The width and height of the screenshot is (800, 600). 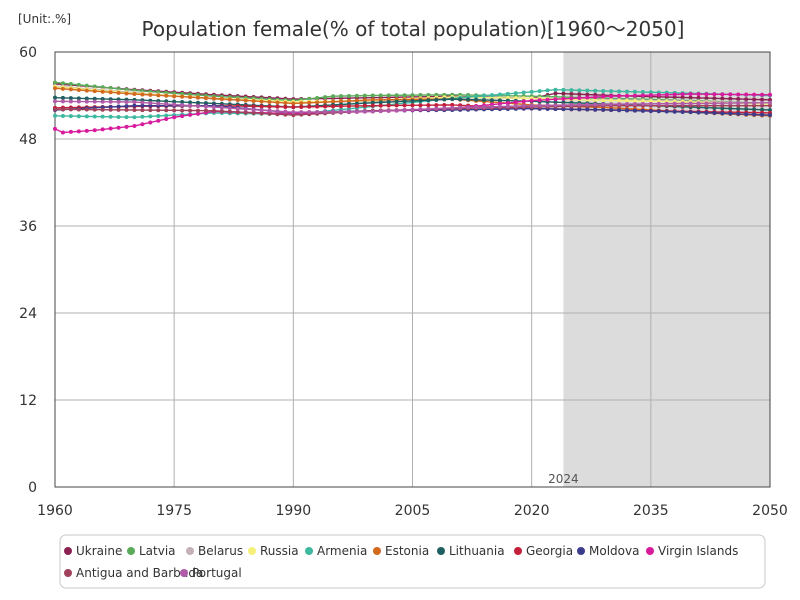 What do you see at coordinates (217, 573) in the screenshot?
I see `legend-label: Portugal` at bounding box center [217, 573].